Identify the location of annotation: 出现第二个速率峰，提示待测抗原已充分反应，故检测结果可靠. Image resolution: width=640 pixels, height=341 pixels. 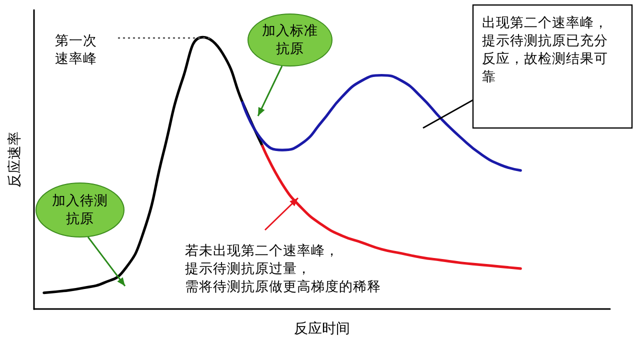
(545, 50).